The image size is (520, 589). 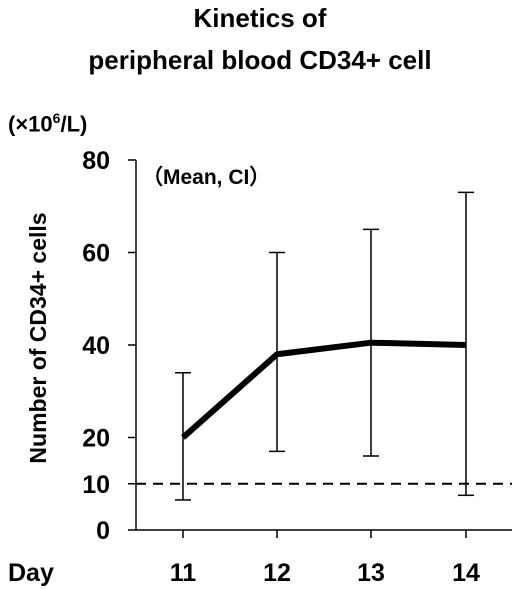 I want to click on y-tick-label: 10, so click(x=96, y=485).